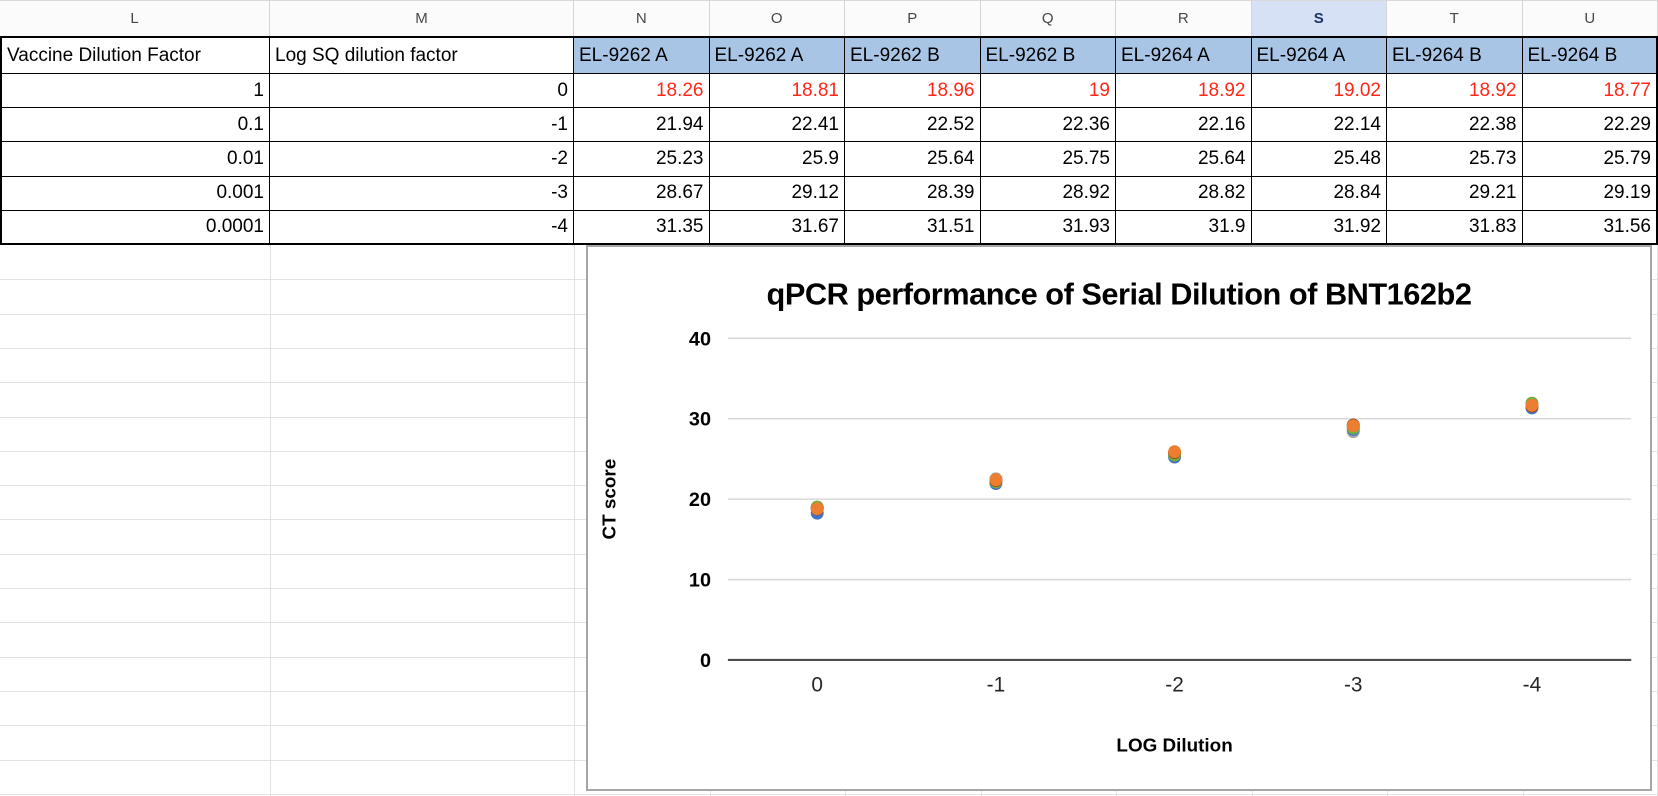 The image size is (1658, 796). Describe the element at coordinates (1455, 125) in the screenshot. I see `cell-T3: 22.38` at that location.